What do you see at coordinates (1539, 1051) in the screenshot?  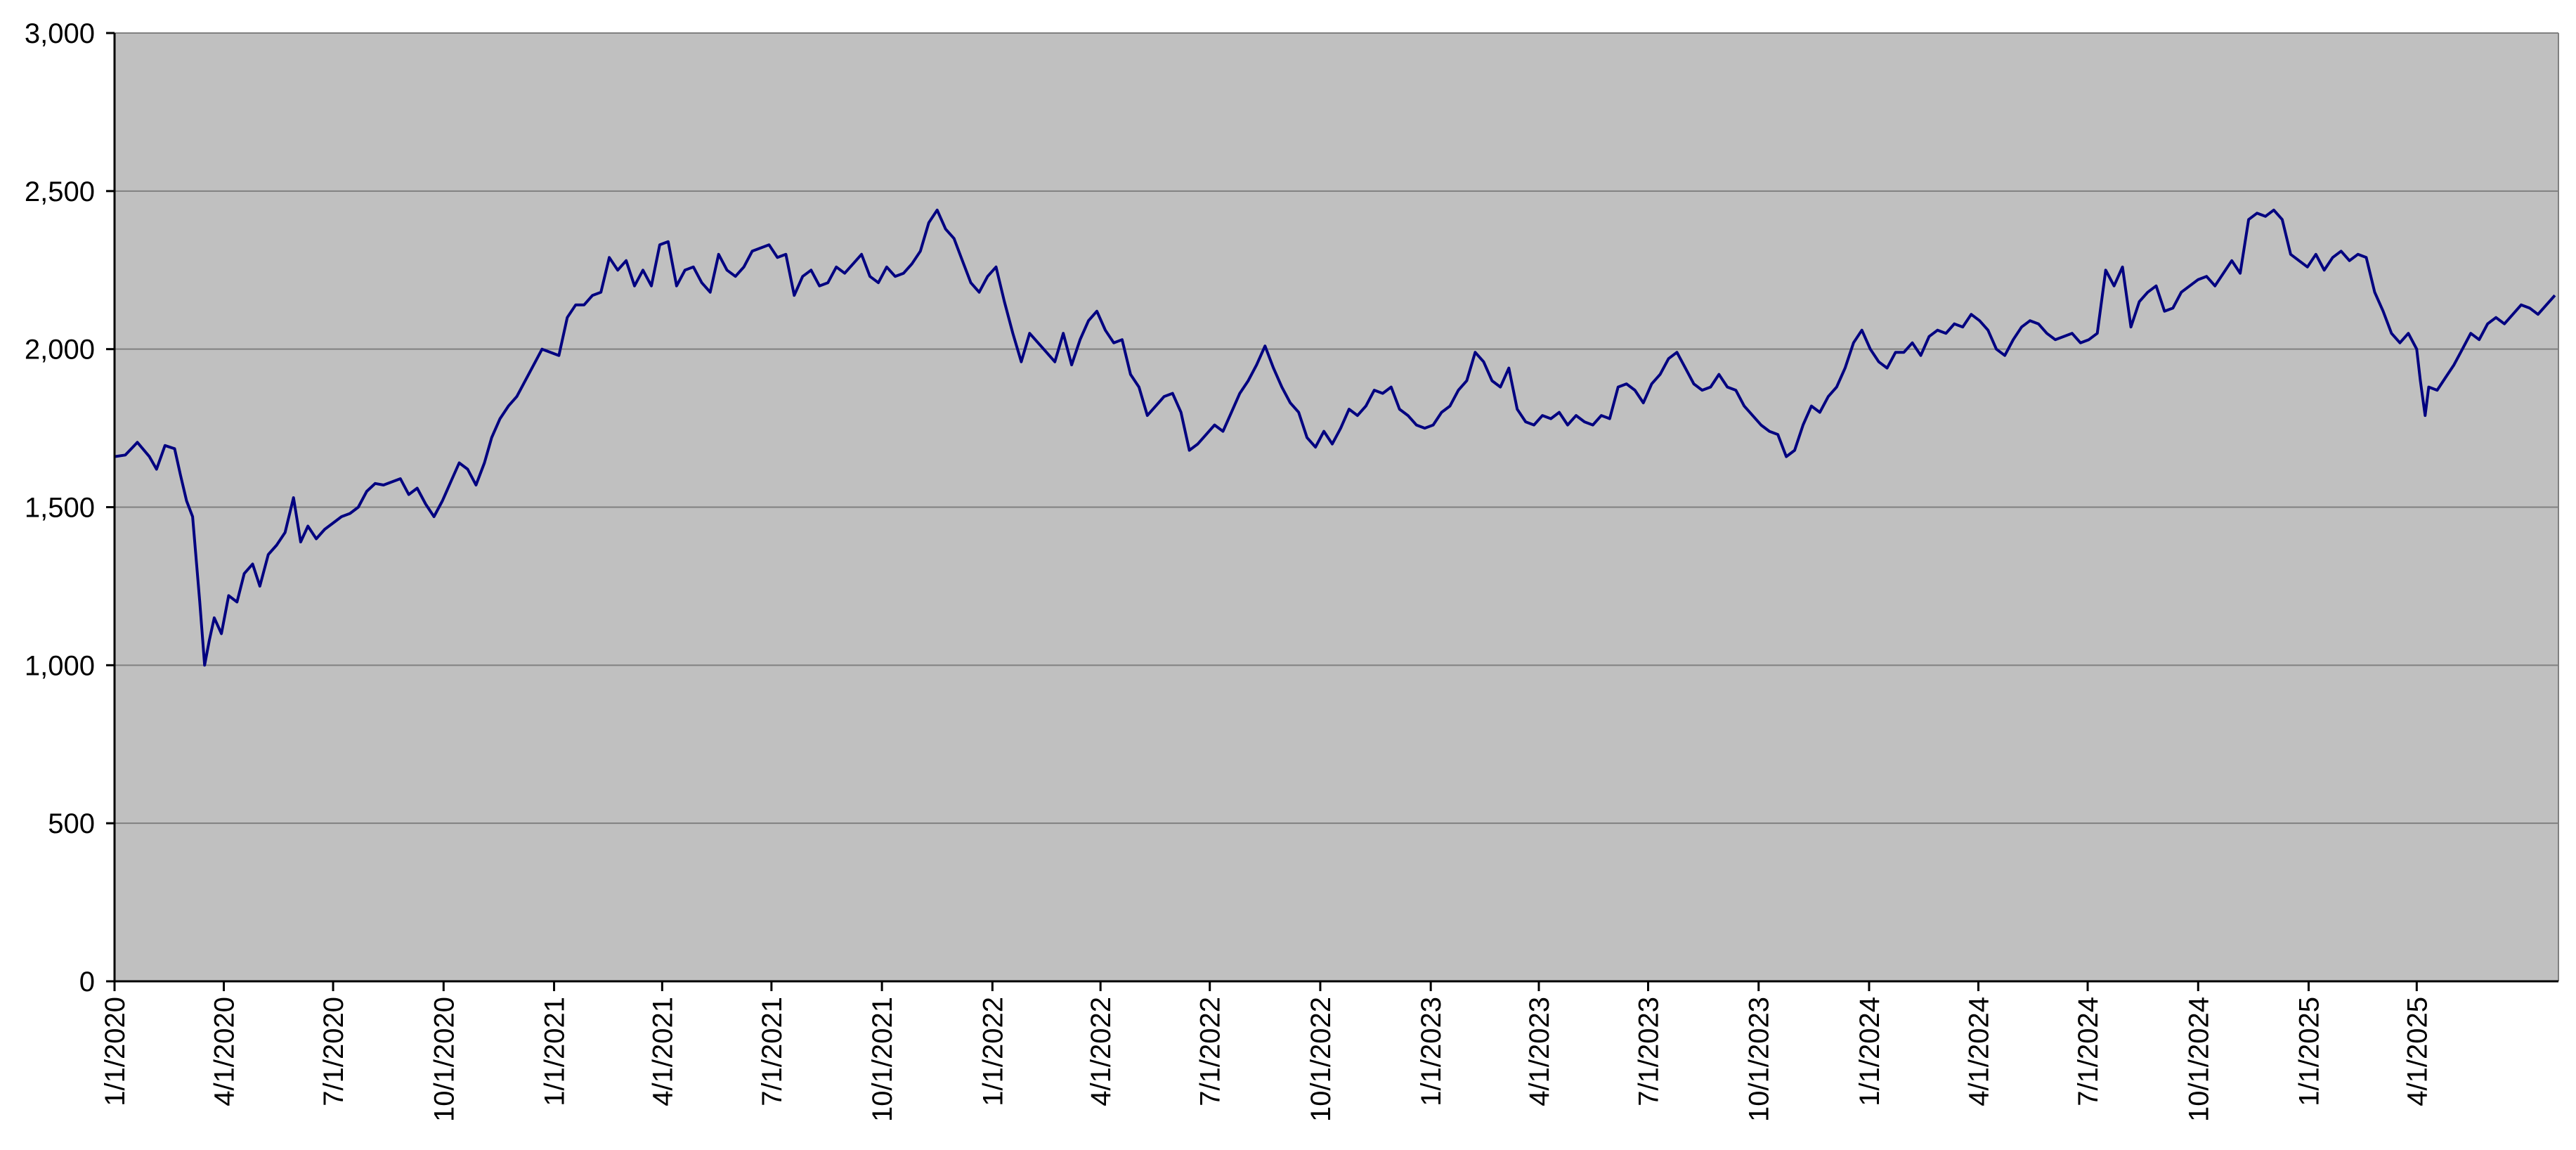 I see `x-tick-label: 4/1/2023` at bounding box center [1539, 1051].